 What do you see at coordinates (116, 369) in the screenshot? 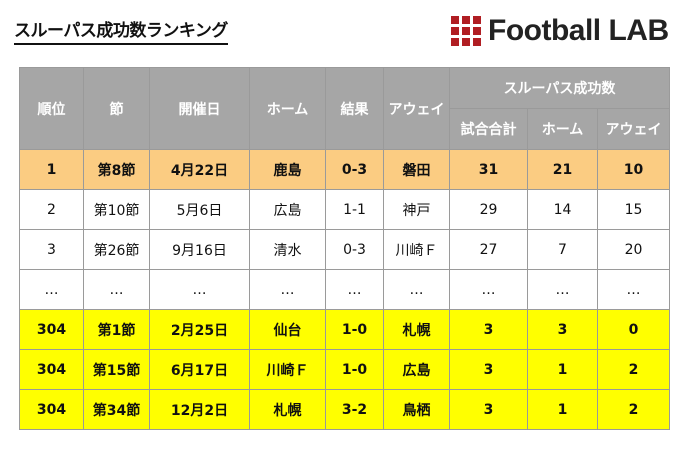
I see `cell-round: 第15節` at bounding box center [116, 369].